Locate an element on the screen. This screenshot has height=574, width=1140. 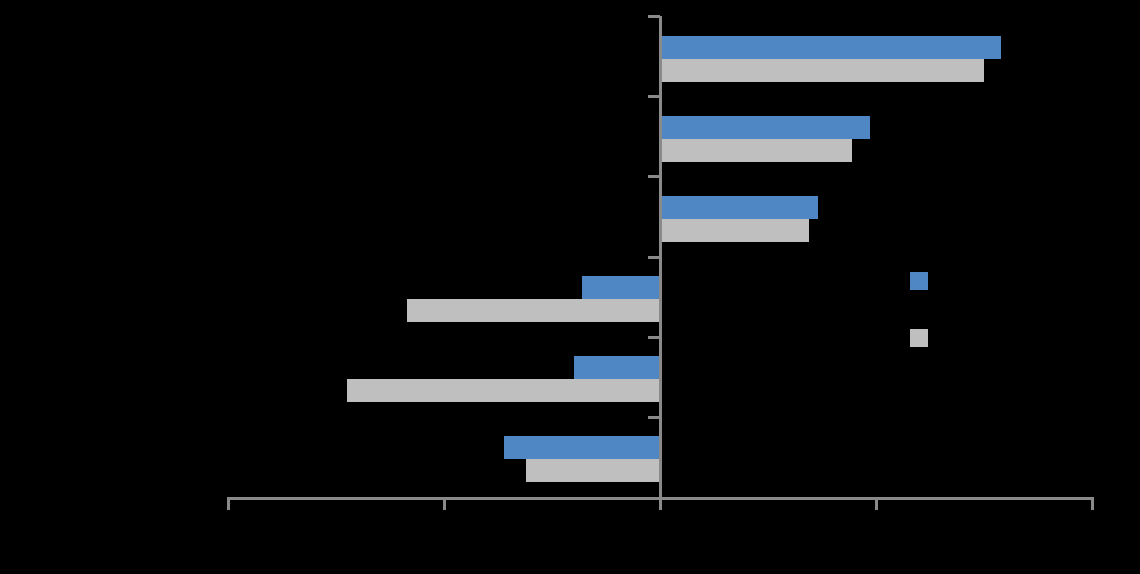
y-axis-line is located at coordinates (660, 258).